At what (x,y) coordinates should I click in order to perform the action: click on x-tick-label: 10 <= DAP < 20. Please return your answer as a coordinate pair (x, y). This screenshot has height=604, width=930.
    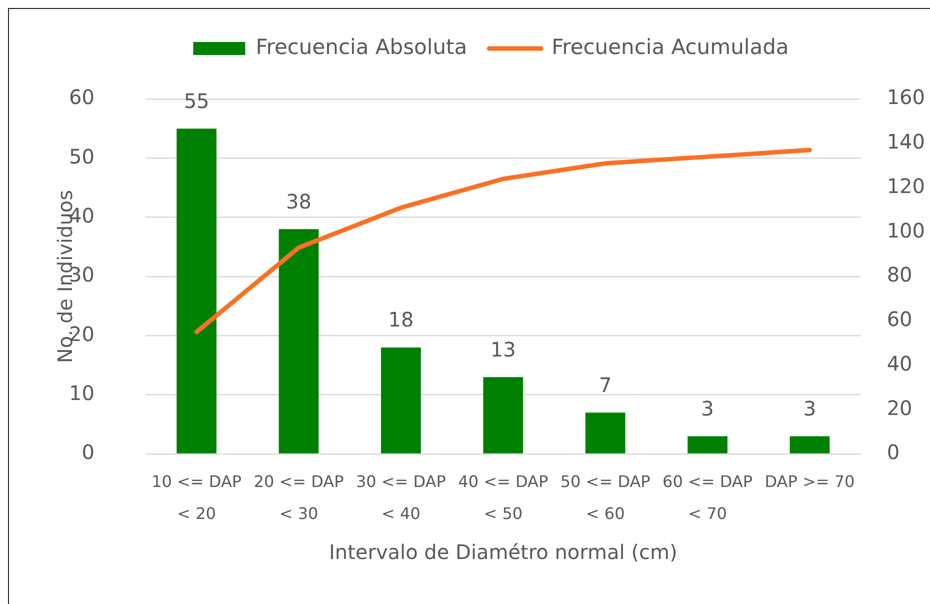
    Looking at the image, I should click on (197, 498).